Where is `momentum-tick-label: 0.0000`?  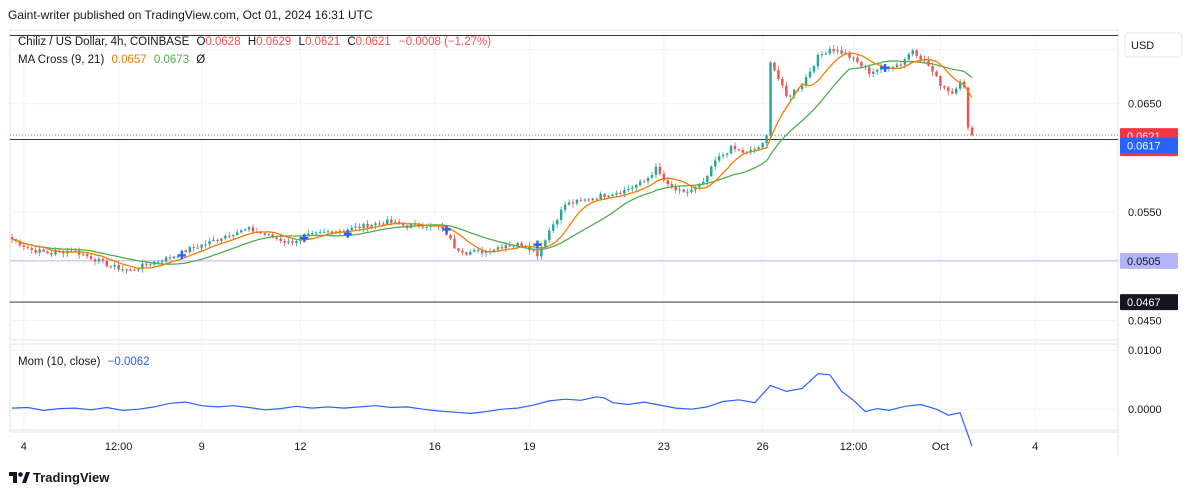 momentum-tick-label: 0.0000 is located at coordinates (1145, 410).